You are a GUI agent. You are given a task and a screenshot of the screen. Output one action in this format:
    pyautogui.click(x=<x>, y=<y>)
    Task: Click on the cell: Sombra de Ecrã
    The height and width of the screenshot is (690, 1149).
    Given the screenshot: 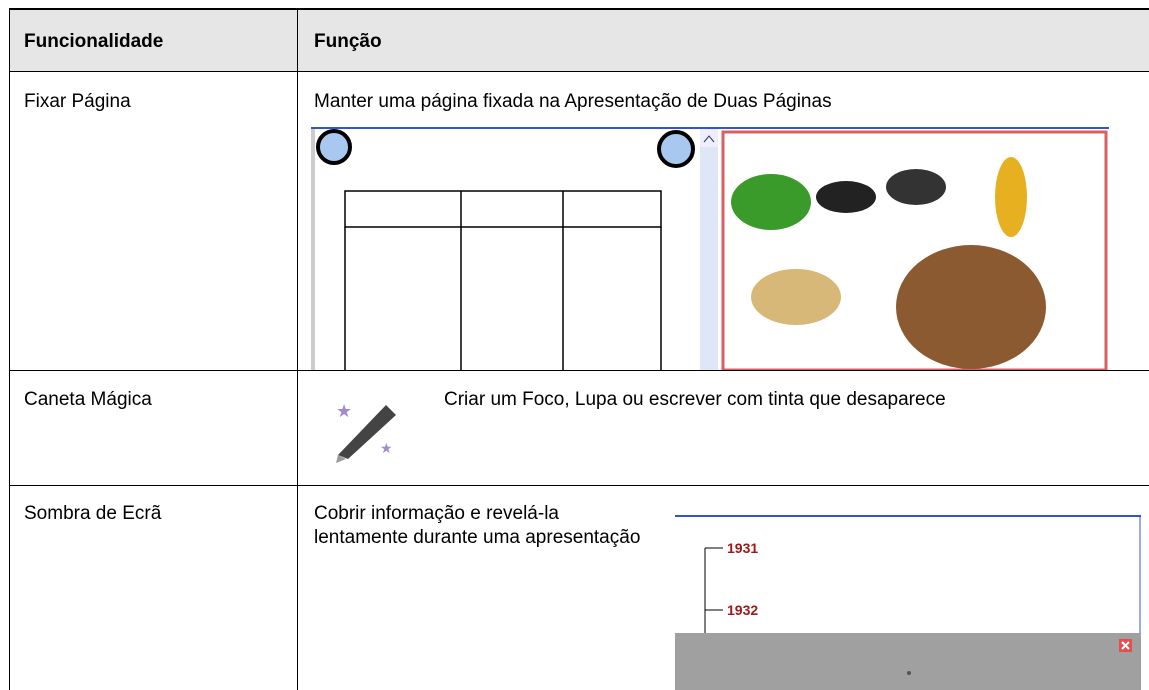 What is the action you would take?
    pyautogui.click(x=93, y=513)
    